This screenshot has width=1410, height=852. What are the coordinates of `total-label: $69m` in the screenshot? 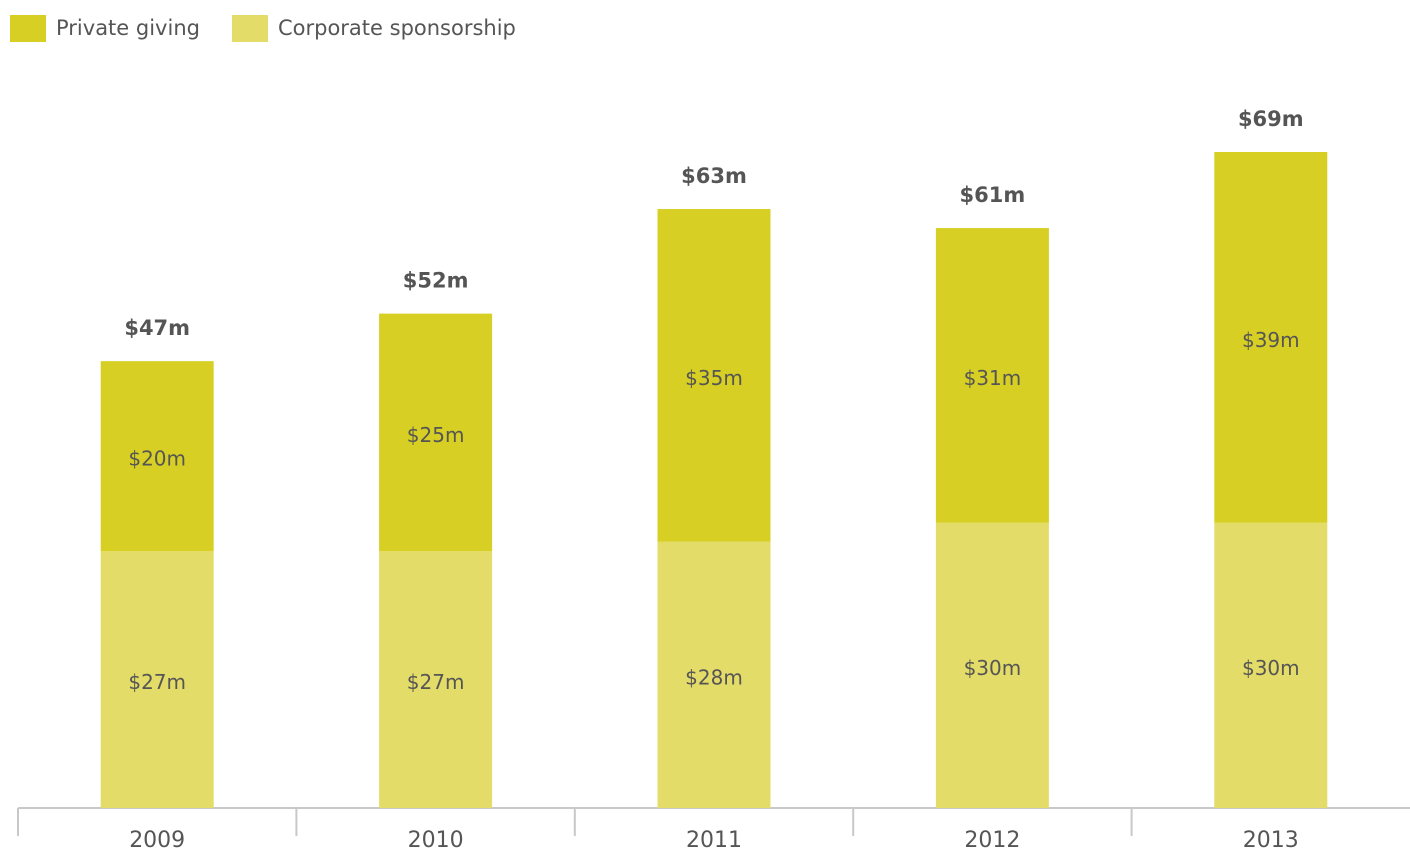 It's located at (1271, 119).